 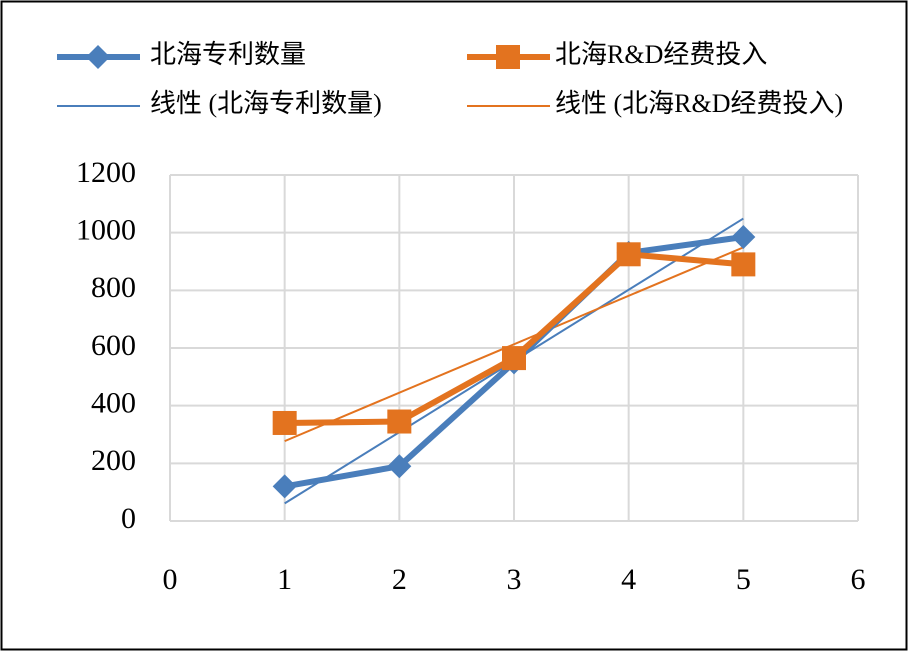 What do you see at coordinates (661, 54) in the screenshot?
I see `legend-label: 北海R&D经费投入` at bounding box center [661, 54].